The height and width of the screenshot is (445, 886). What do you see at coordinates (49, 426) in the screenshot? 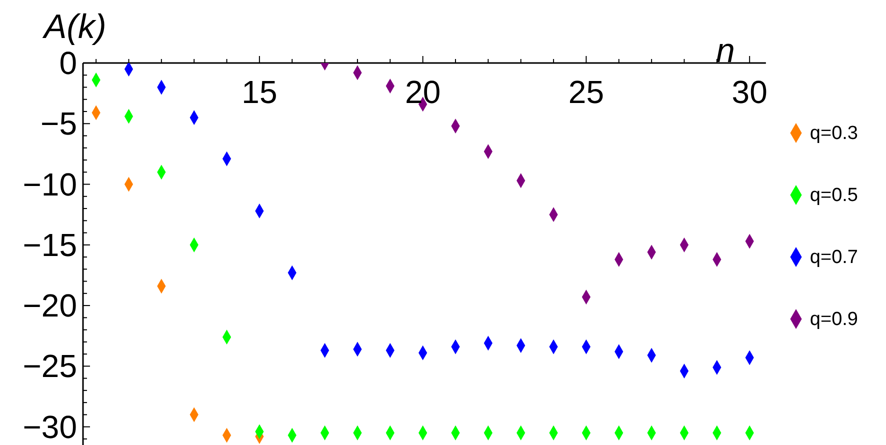
I see `y-tick-label: −30` at bounding box center [49, 426].